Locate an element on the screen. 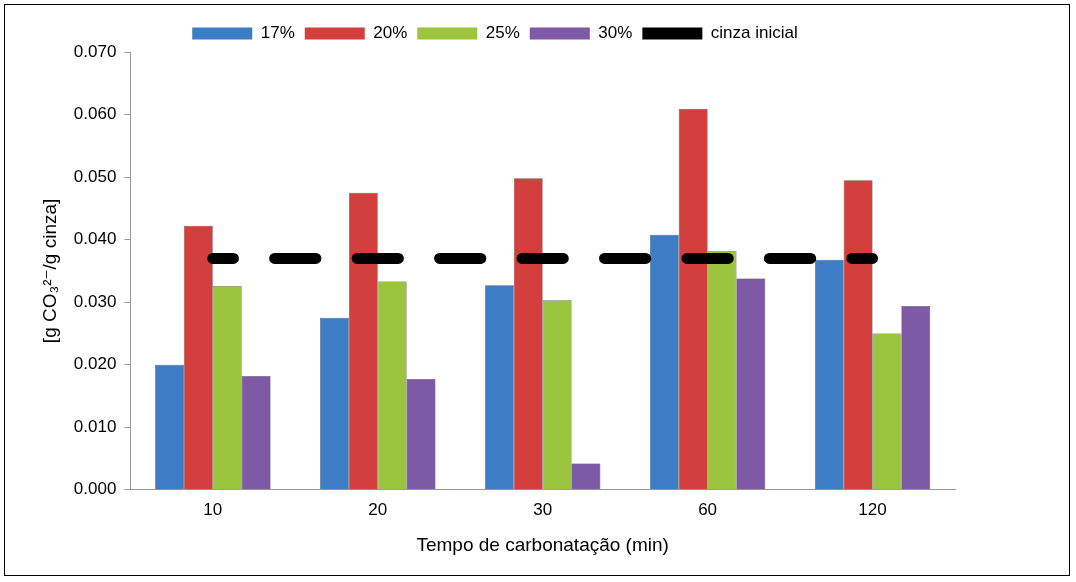 This screenshot has width=1076, height=582. x-tick-label: 120 is located at coordinates (872, 509).